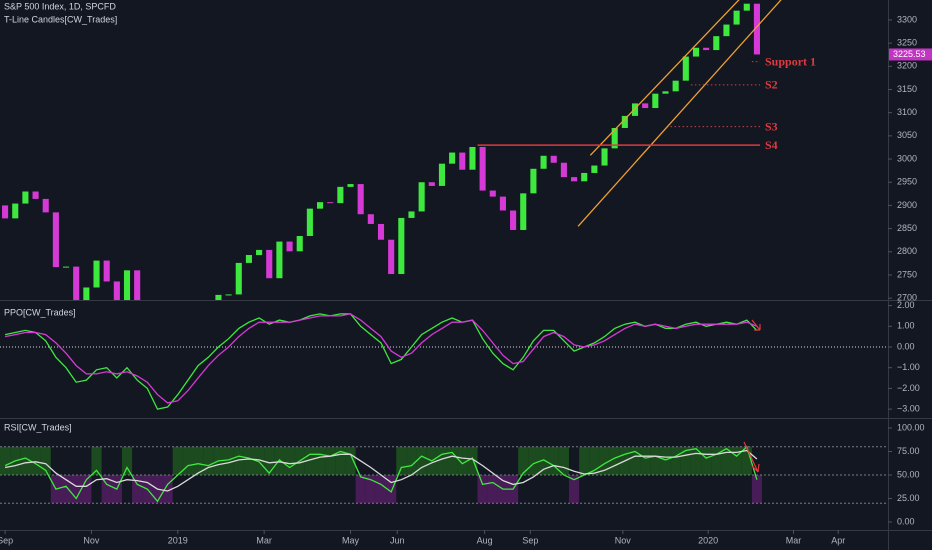  I want to click on y-tick-label: 2700, so click(907, 298).